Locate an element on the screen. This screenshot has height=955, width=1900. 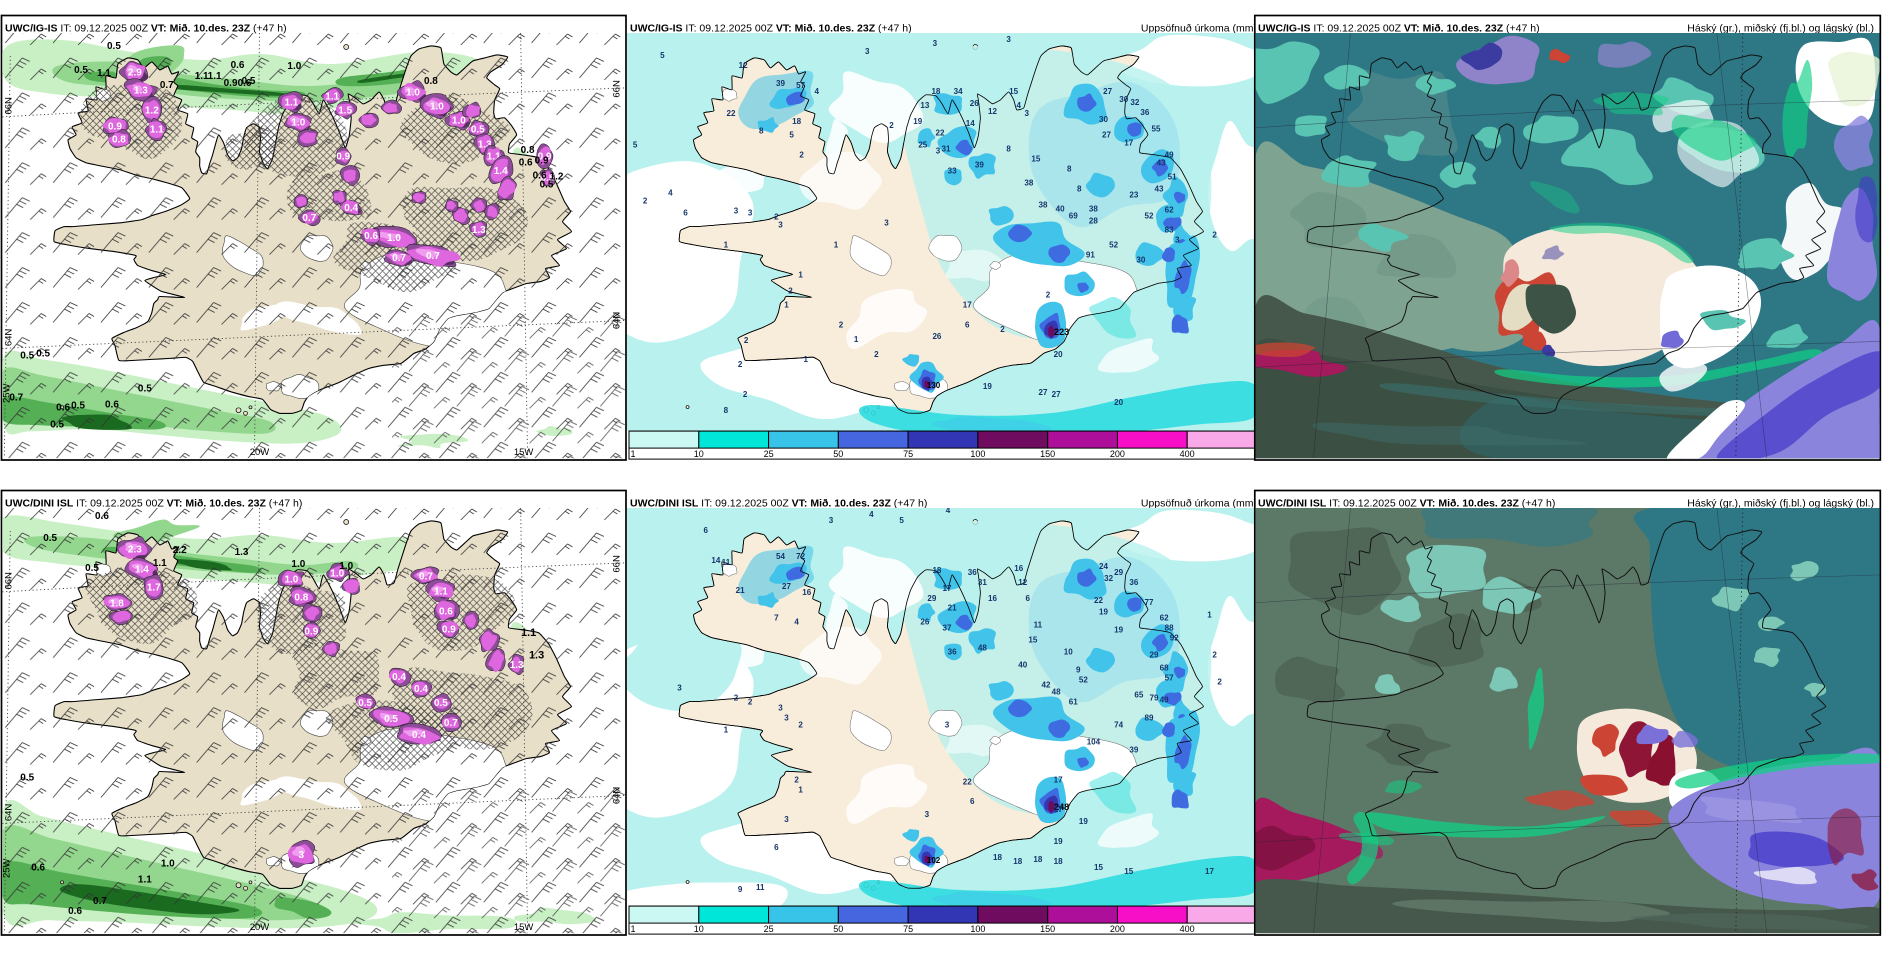
svg-text: 9 is located at coordinates (1078, 670).